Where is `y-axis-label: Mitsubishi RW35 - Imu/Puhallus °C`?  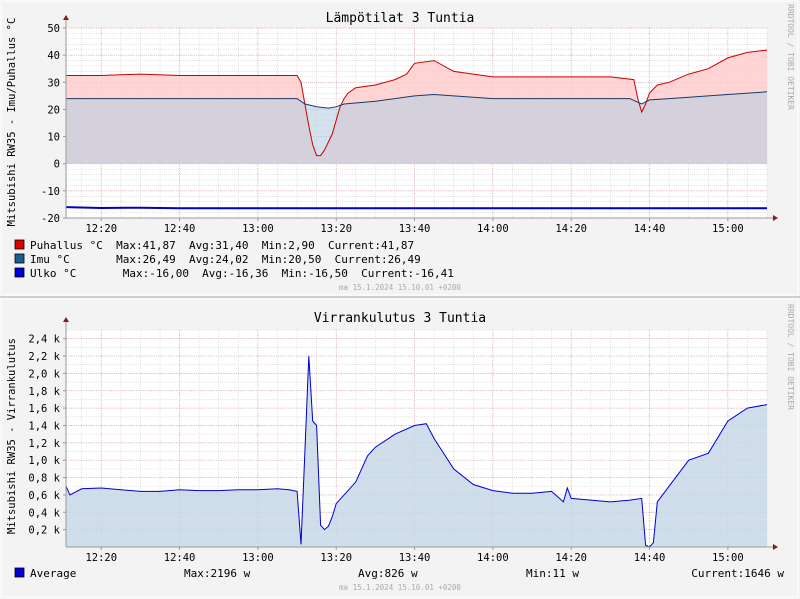
y-axis-label: Mitsubishi RW35 - Imu/Puhallus °C is located at coordinates (12, 122).